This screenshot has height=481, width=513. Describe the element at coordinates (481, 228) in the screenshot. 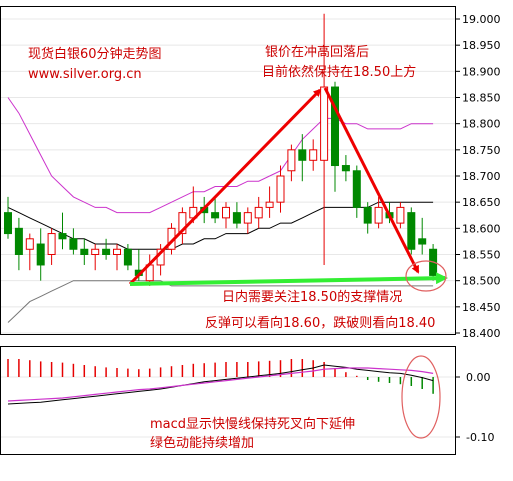

I see `price-tick-label: 18.600` at that location.